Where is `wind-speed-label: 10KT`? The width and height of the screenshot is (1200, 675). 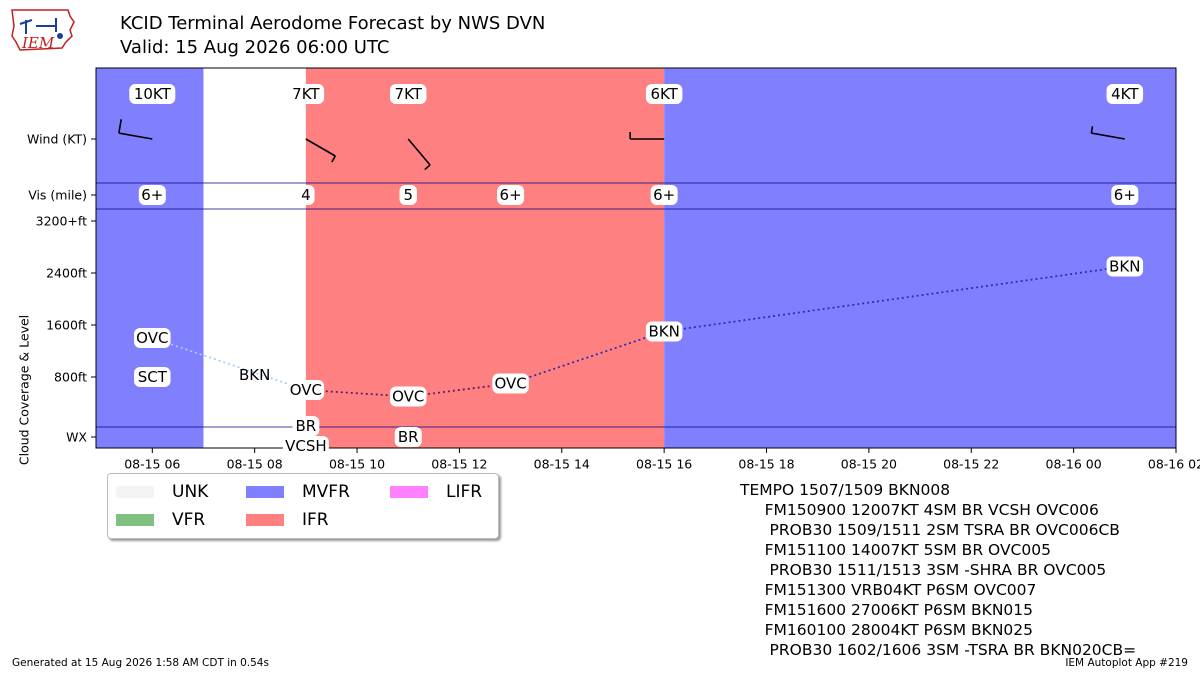 wind-speed-label: 10KT is located at coordinates (153, 94).